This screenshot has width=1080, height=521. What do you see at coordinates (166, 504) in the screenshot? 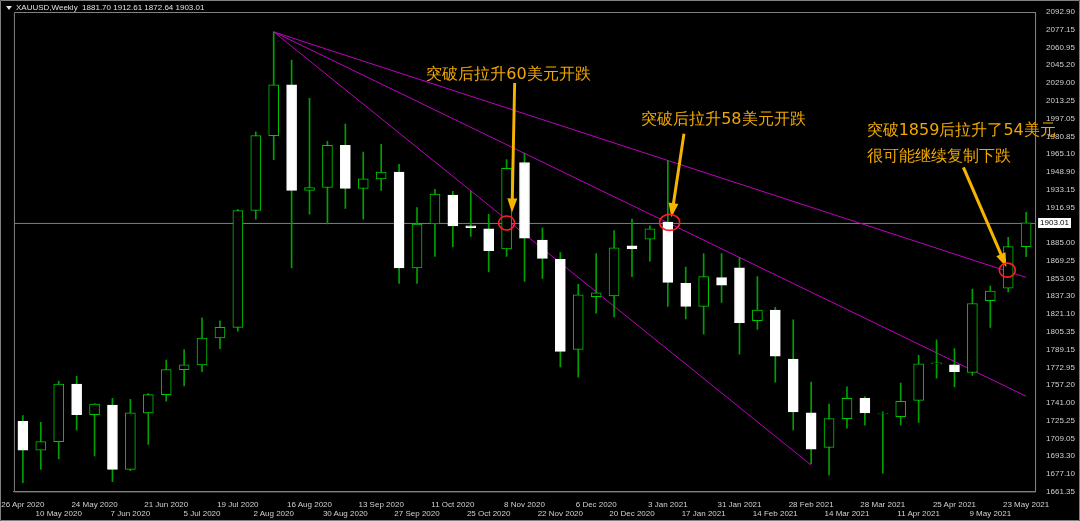
I see `x-tick-label: 21 Jun 2020` at bounding box center [166, 504].